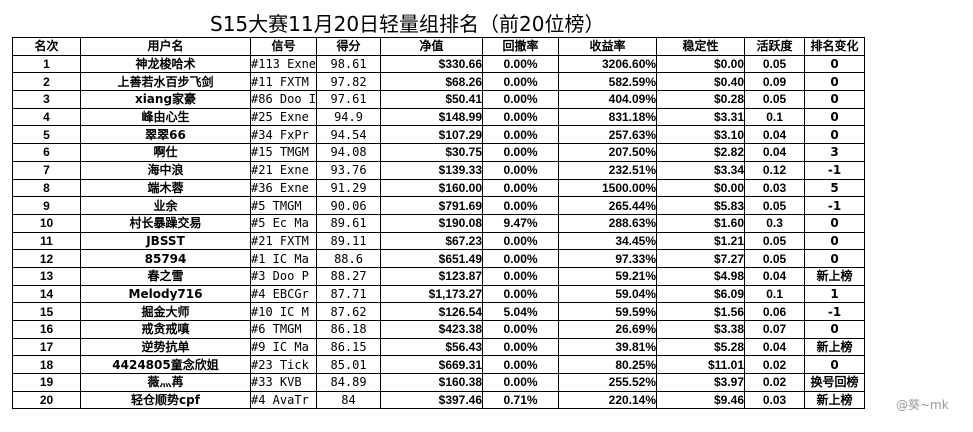  Describe the element at coordinates (283, 117) in the screenshot. I see `cell-signal: #25 Exne` at that location.